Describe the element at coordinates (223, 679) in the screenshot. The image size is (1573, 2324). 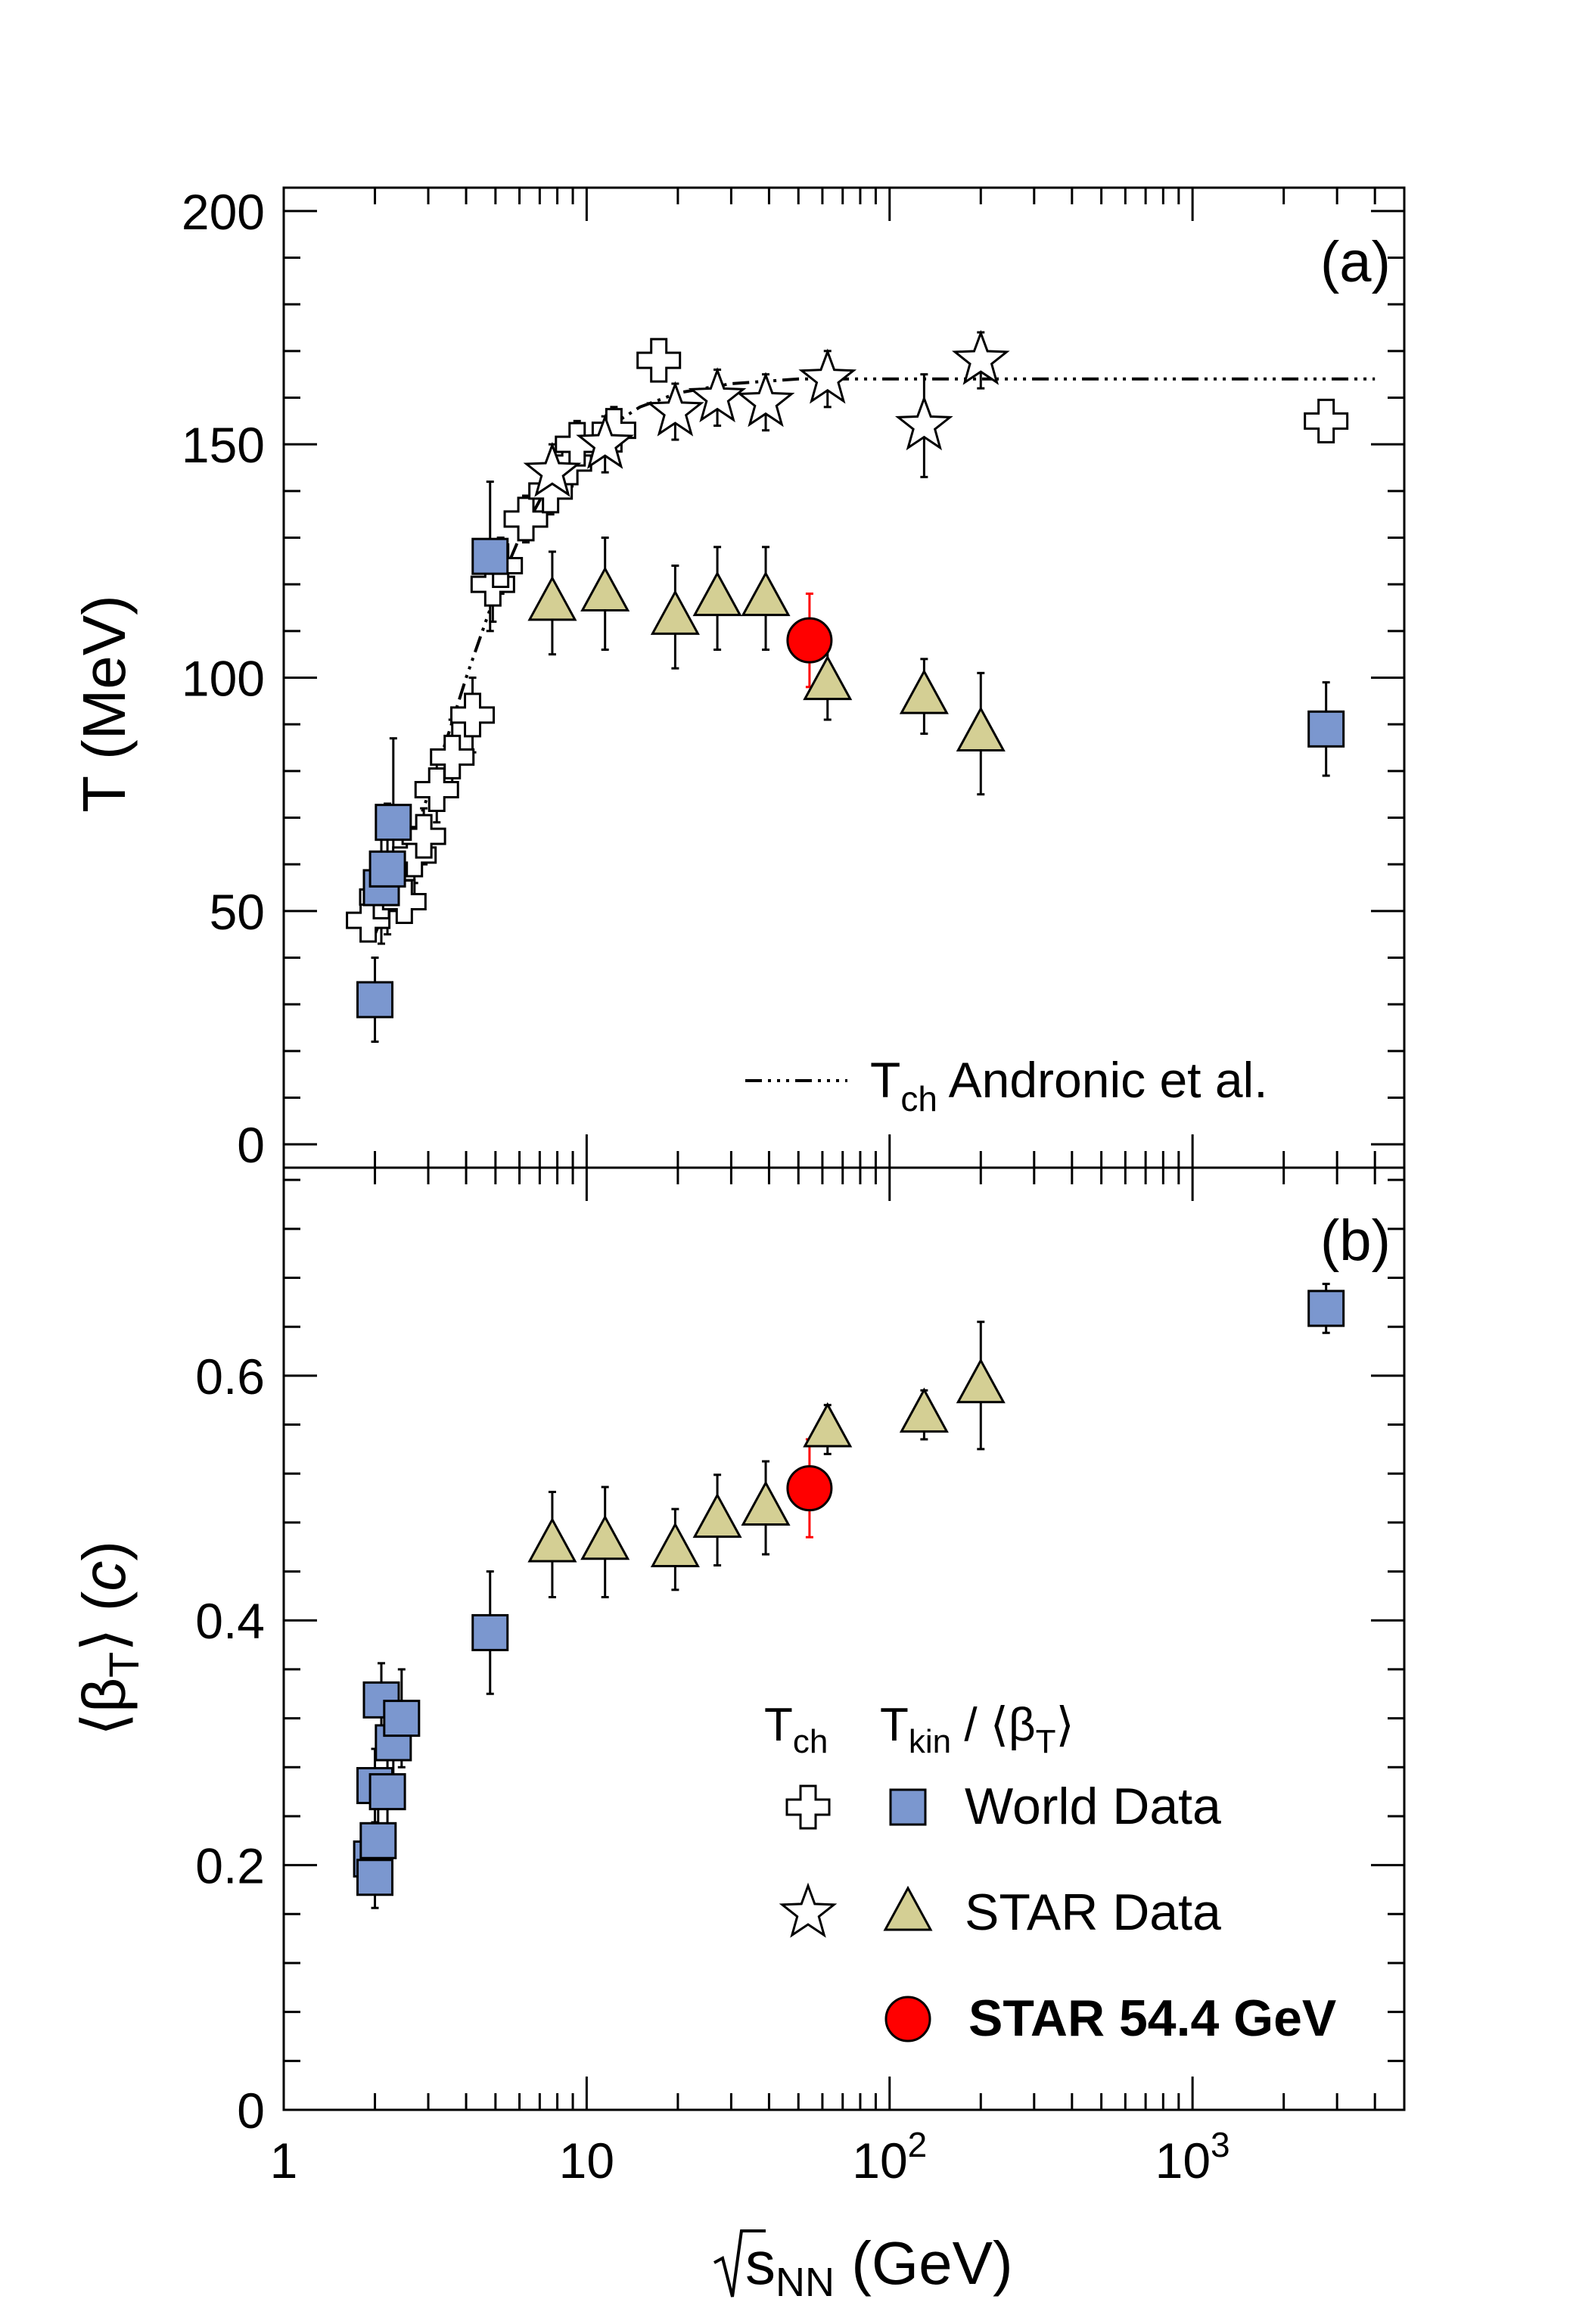
I see `y-tick-label: 100` at that location.